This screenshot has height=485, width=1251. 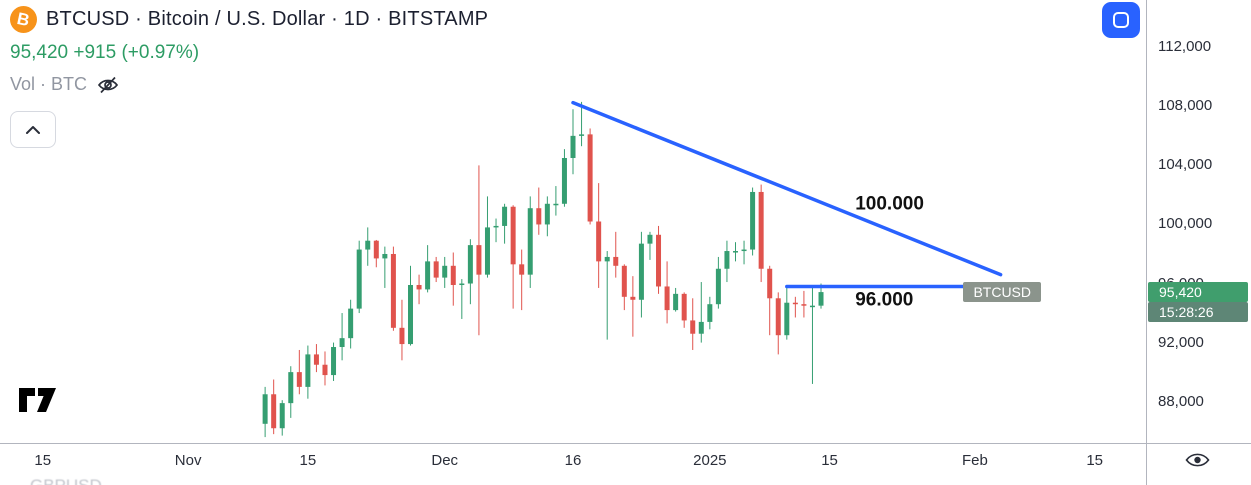 I want to click on axis-settings-control, so click(x=1197, y=462).